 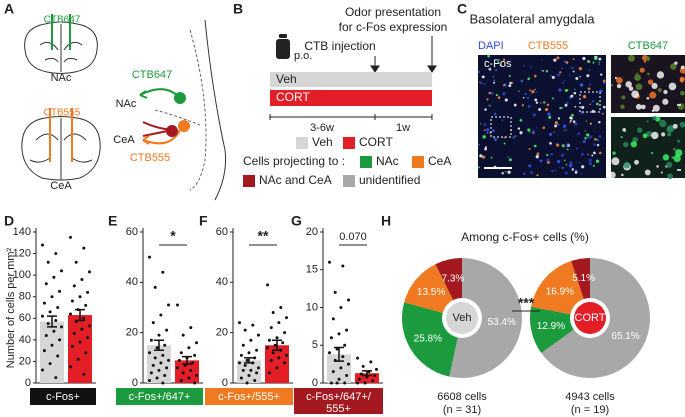 I want to click on slice-label: 12.9%, so click(x=551, y=326).